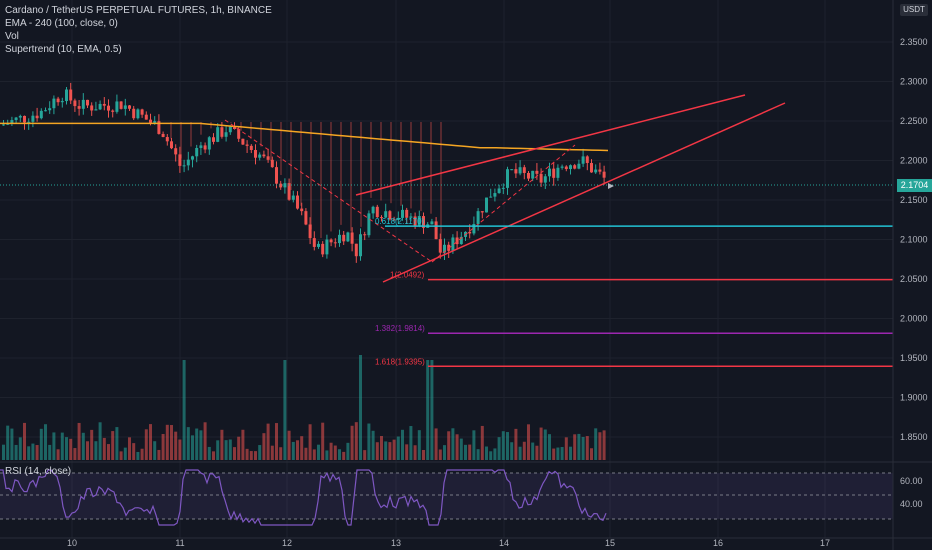 This screenshot has width=932, height=550. Describe the element at coordinates (61, 23) in the screenshot. I see `ema-legend: EMA - 240 (100, close, 0)` at that location.